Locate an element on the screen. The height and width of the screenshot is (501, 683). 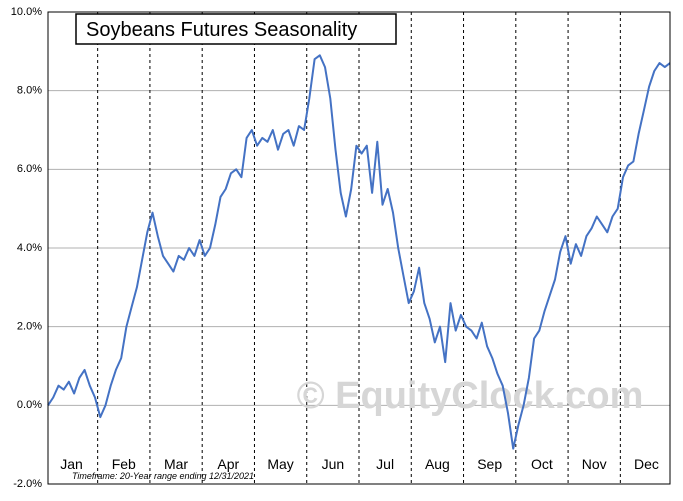
x-tick-label: Mar is located at coordinates (176, 464).